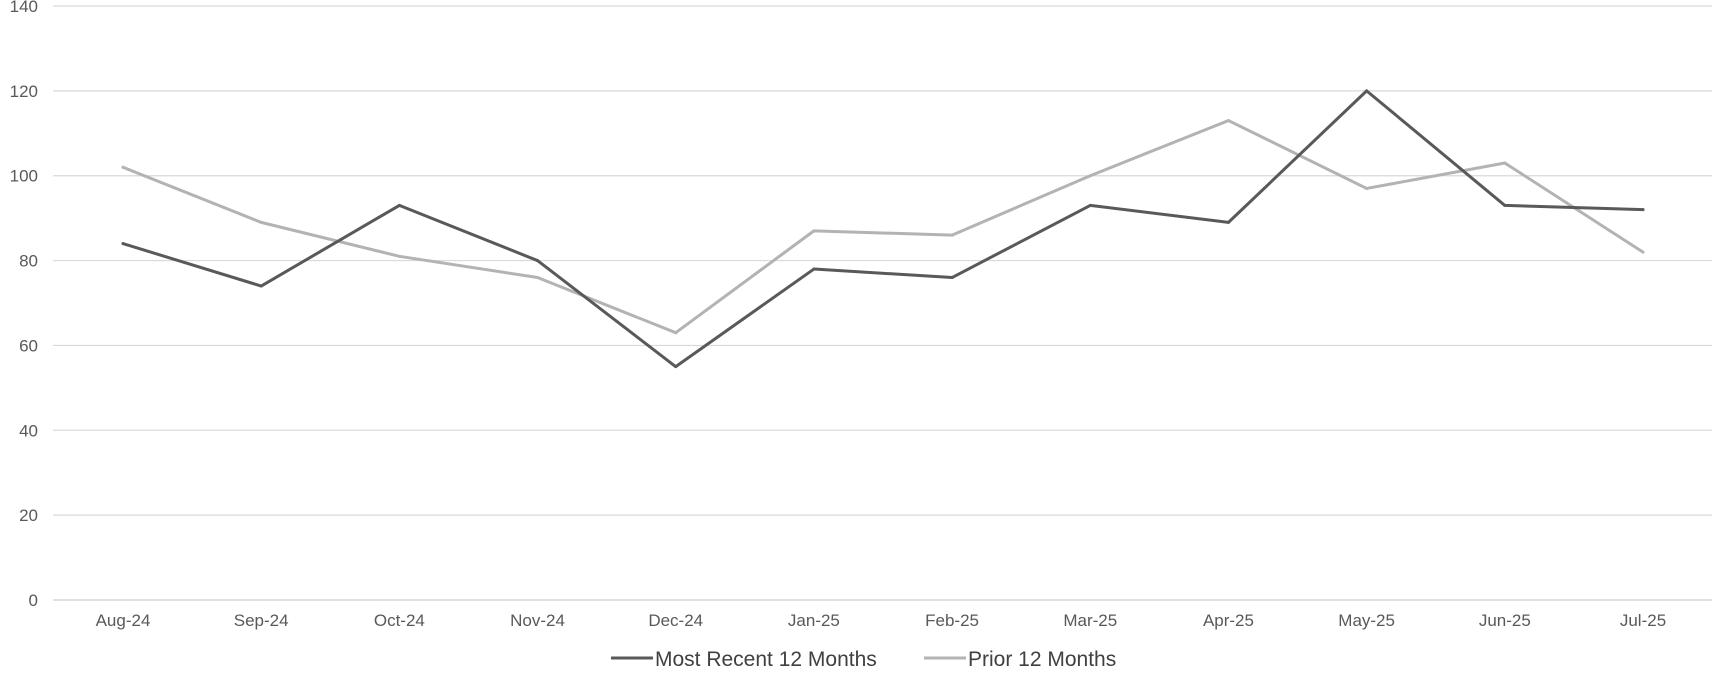  What do you see at coordinates (24, 91) in the screenshot?
I see `y-tick-label: 120` at bounding box center [24, 91].